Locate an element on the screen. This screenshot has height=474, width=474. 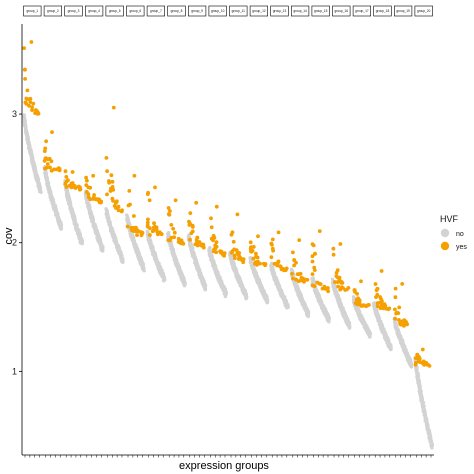
facet-strip-8: group_8 is located at coordinates (176, 11).